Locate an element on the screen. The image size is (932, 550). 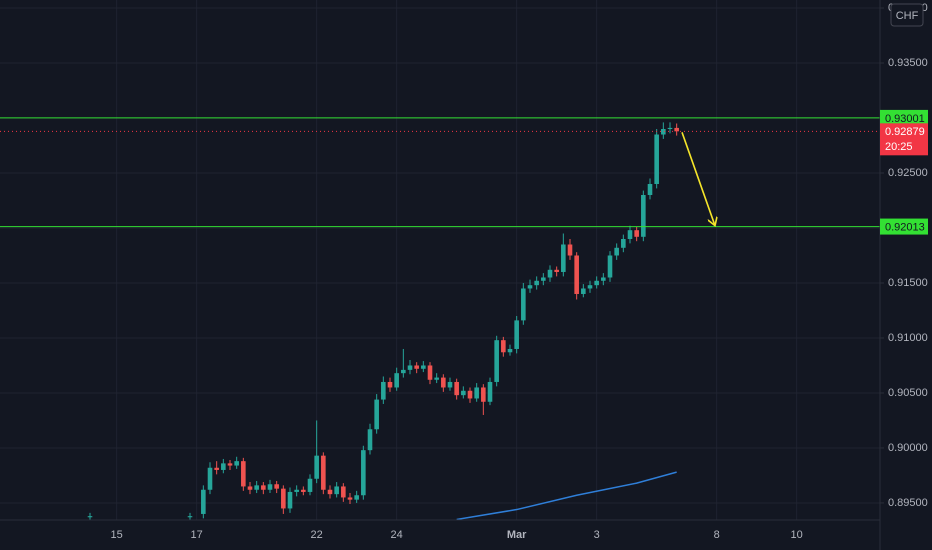
y-tick-label: 0.90500 is located at coordinates (908, 393).